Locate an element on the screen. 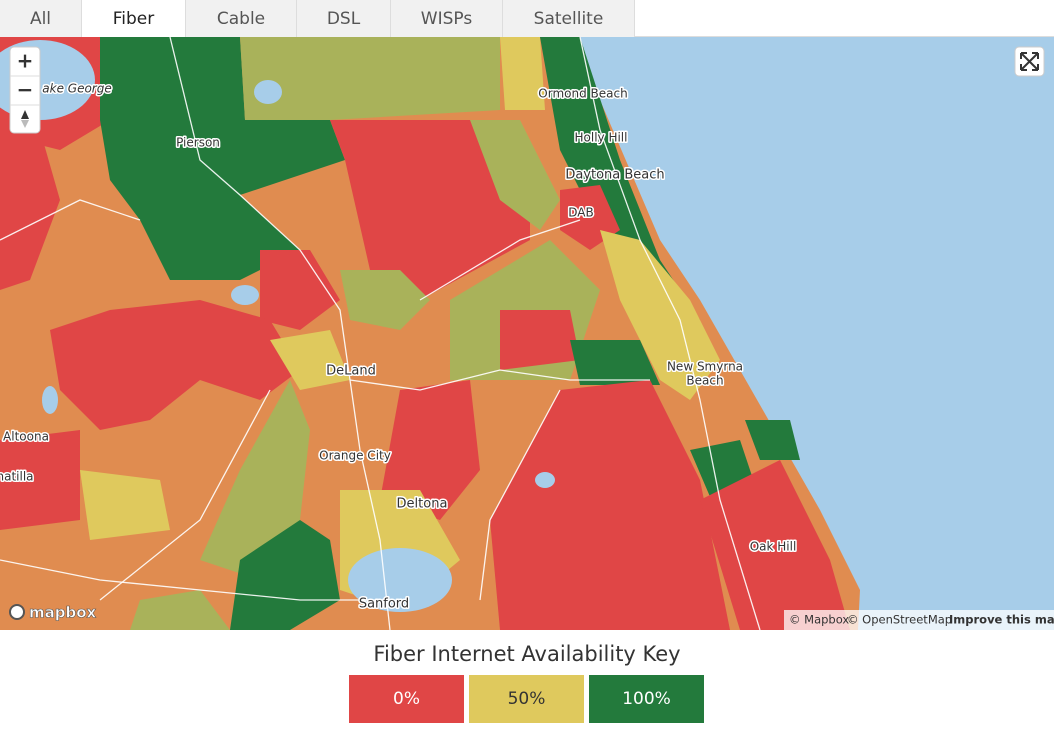  place-label: Oak Hill is located at coordinates (773, 547).